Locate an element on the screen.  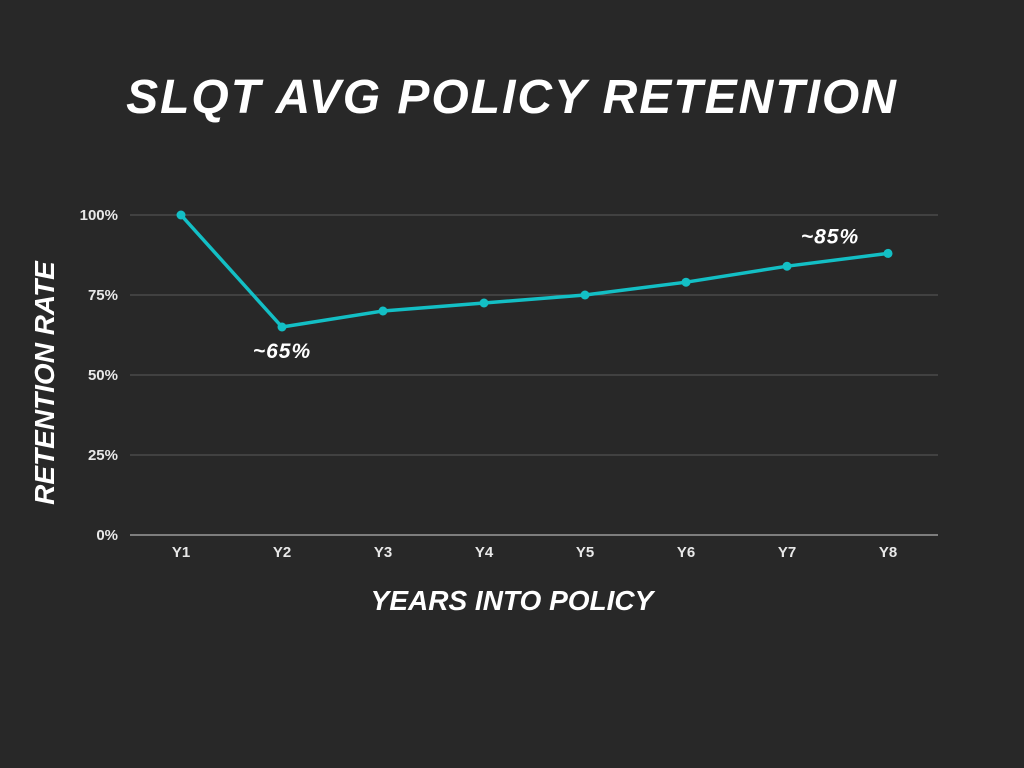
x-tick-label: Y8 is located at coordinates (888, 552).